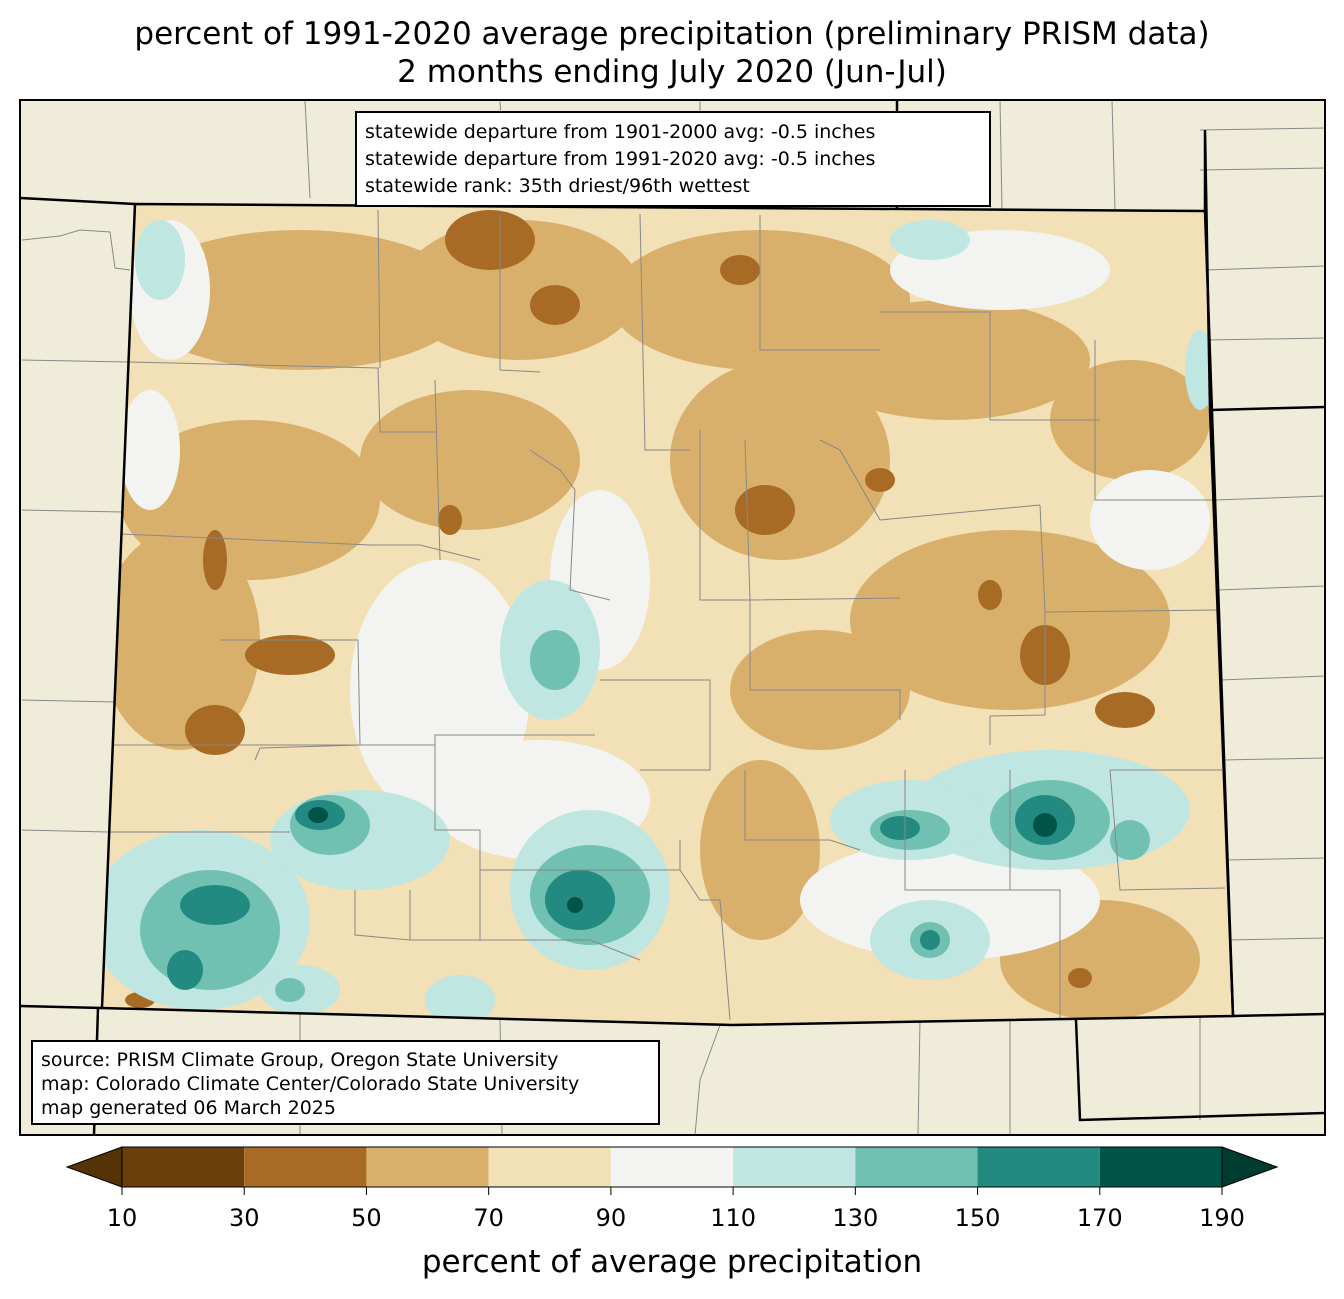  I want to click on colorbar-tick-label: 190, so click(1222, 1218).